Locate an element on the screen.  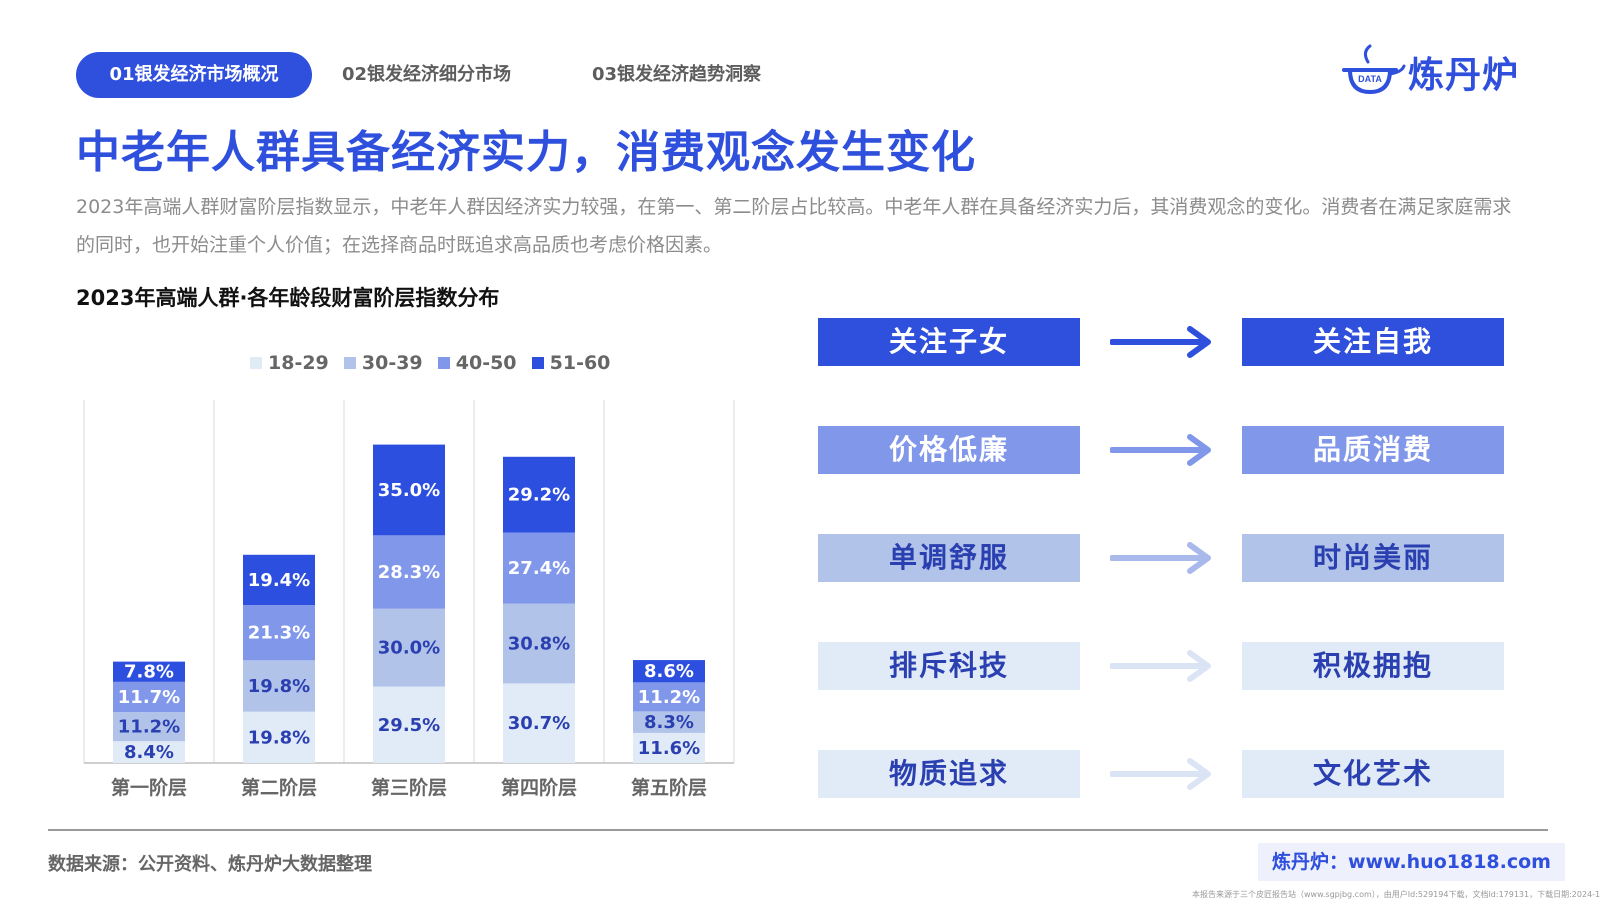
data-label: 27.4% is located at coordinates (539, 568).